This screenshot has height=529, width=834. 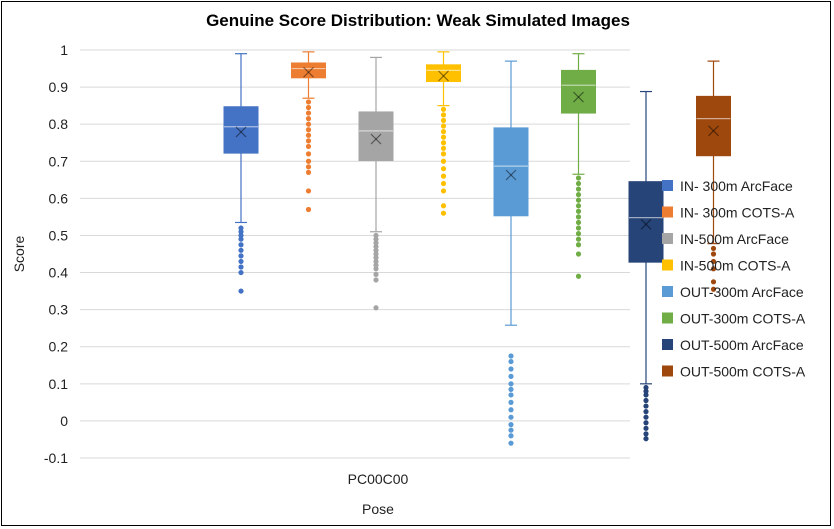 I want to click on legend-label: OUT-500m COTS-A, so click(x=743, y=372).